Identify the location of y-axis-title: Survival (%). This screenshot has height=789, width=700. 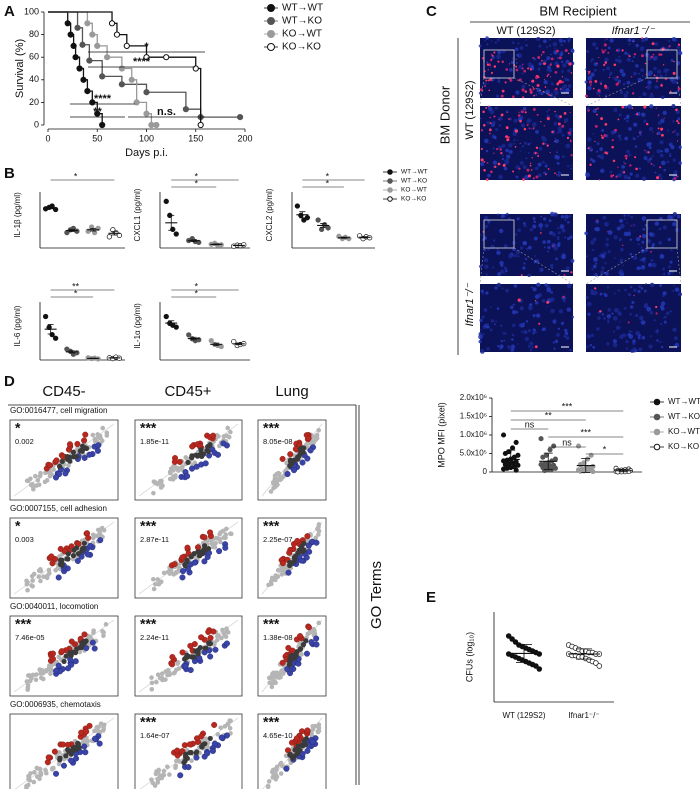
(20, 68).